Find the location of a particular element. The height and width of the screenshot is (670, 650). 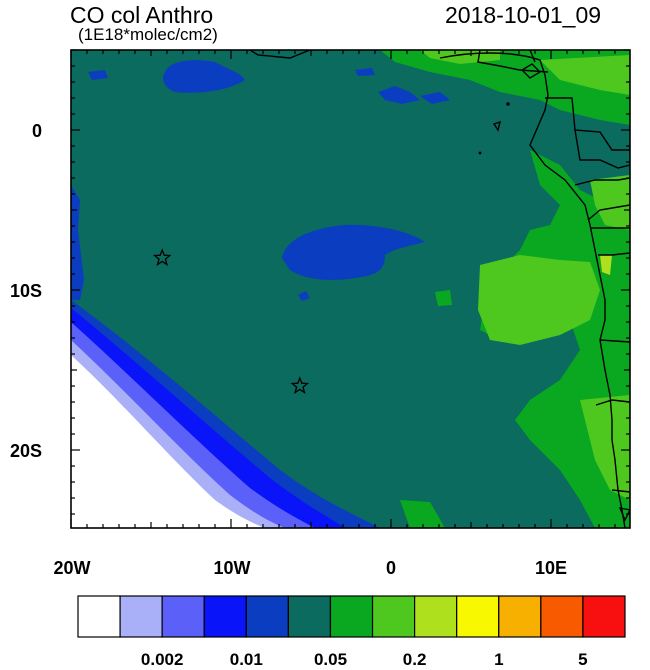

units-label: (1E18*molec/cm2) is located at coordinates (148, 34).